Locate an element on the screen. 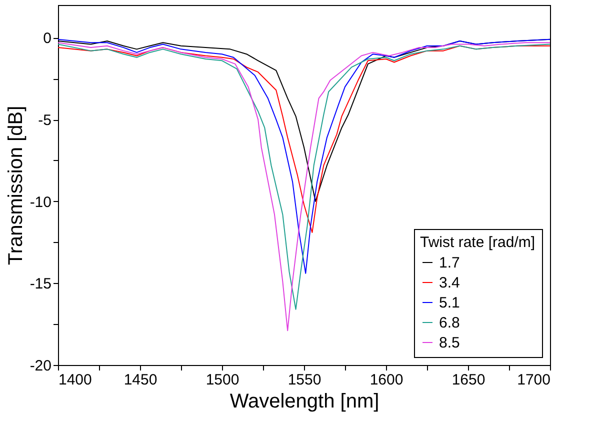 This screenshot has width=599, height=436. x-axis-title: Wavelength [nm] is located at coordinates (305, 401).